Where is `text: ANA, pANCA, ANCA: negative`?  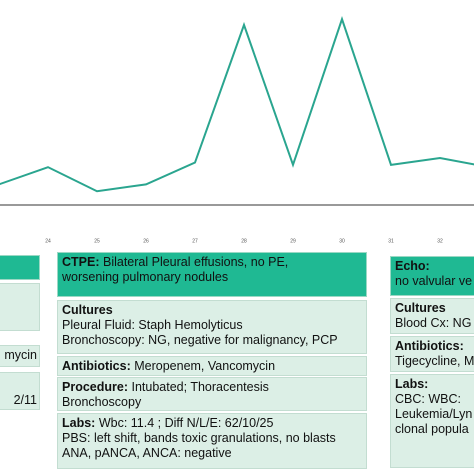
text: ANA, pANCA, ANCA: negative is located at coordinates (147, 453).